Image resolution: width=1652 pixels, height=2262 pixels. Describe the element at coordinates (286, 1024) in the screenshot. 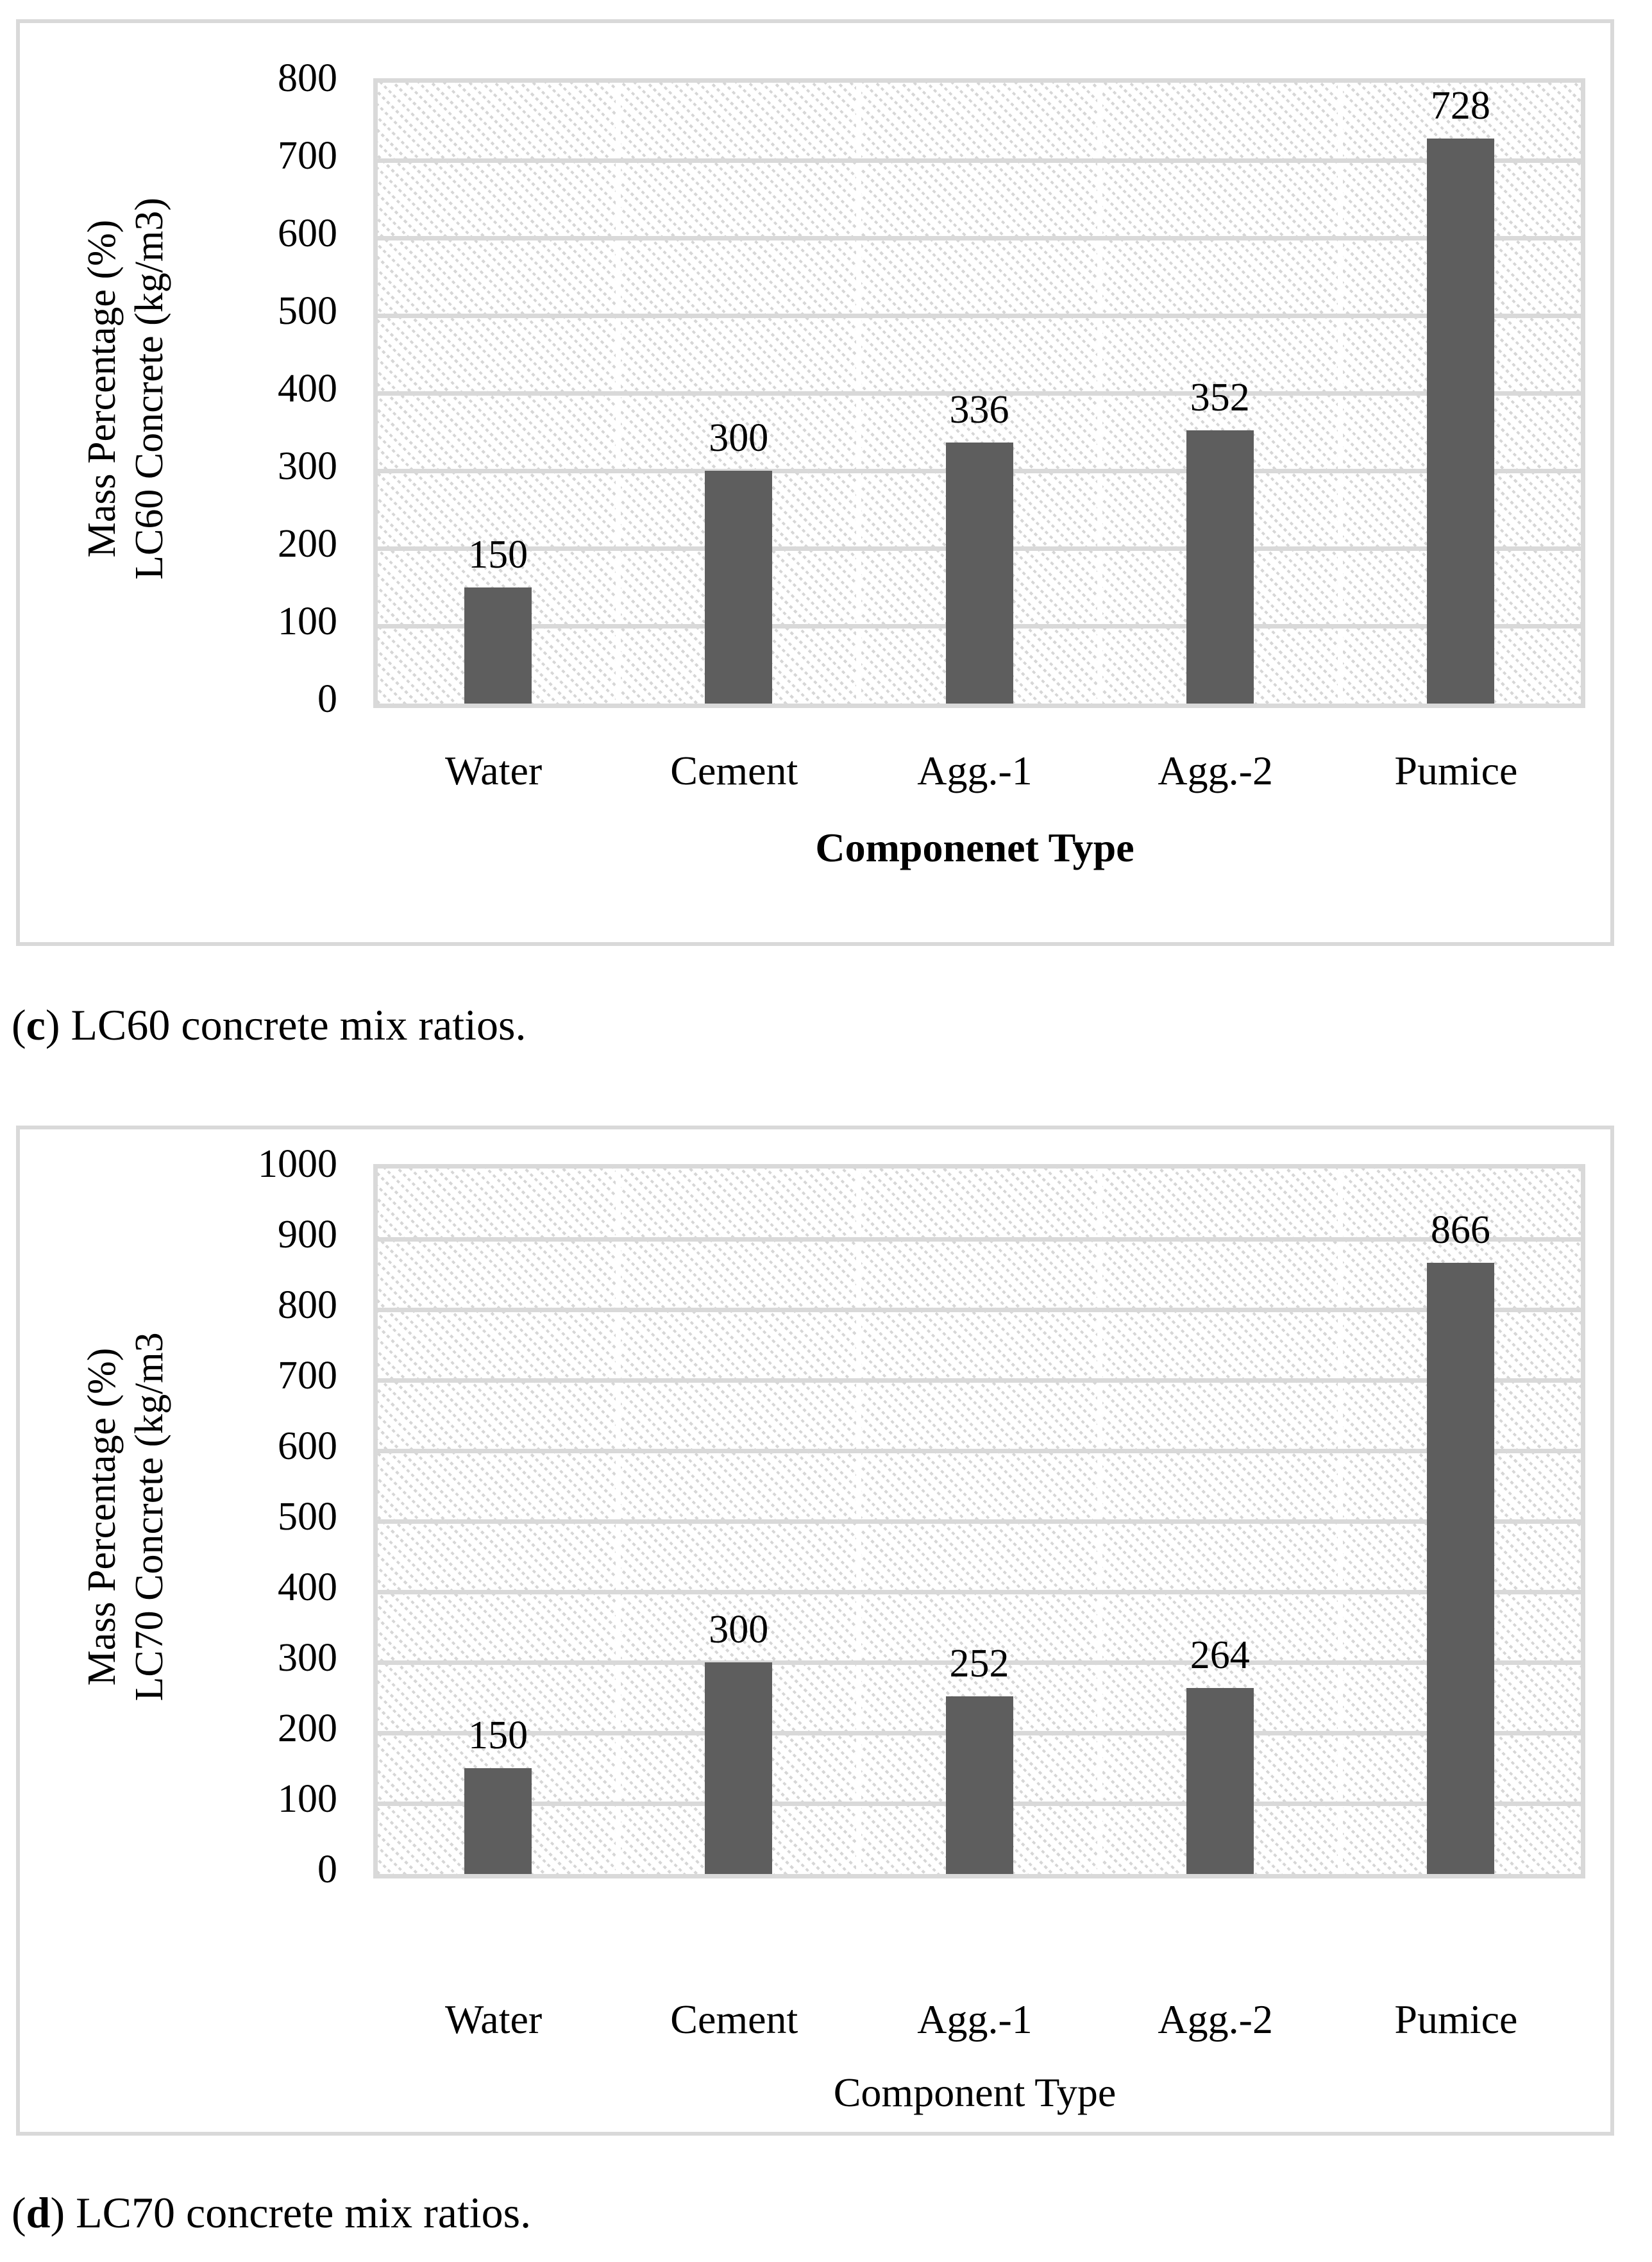

I see `caption-c-text: ) LC60 concrete mix ratios.` at that location.